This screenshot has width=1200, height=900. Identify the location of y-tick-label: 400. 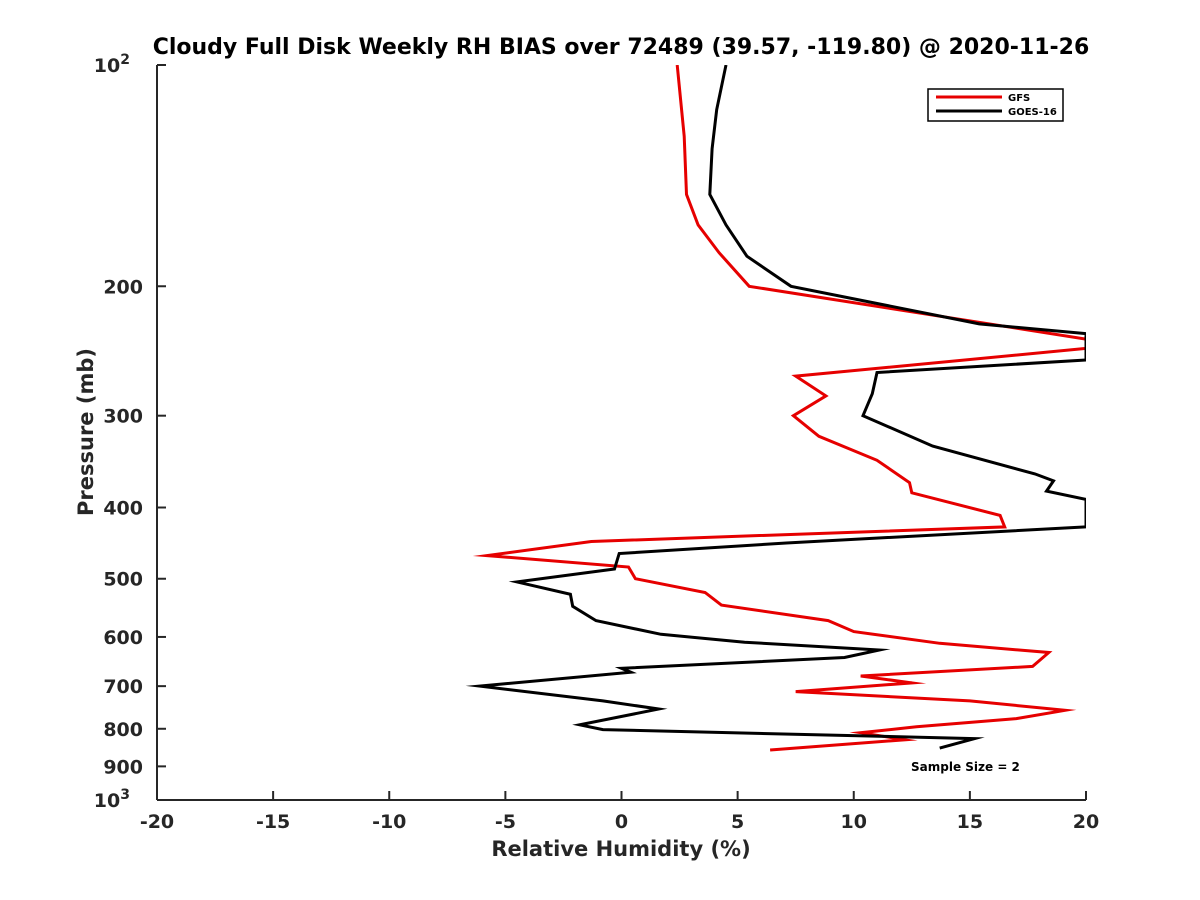
(123, 509).